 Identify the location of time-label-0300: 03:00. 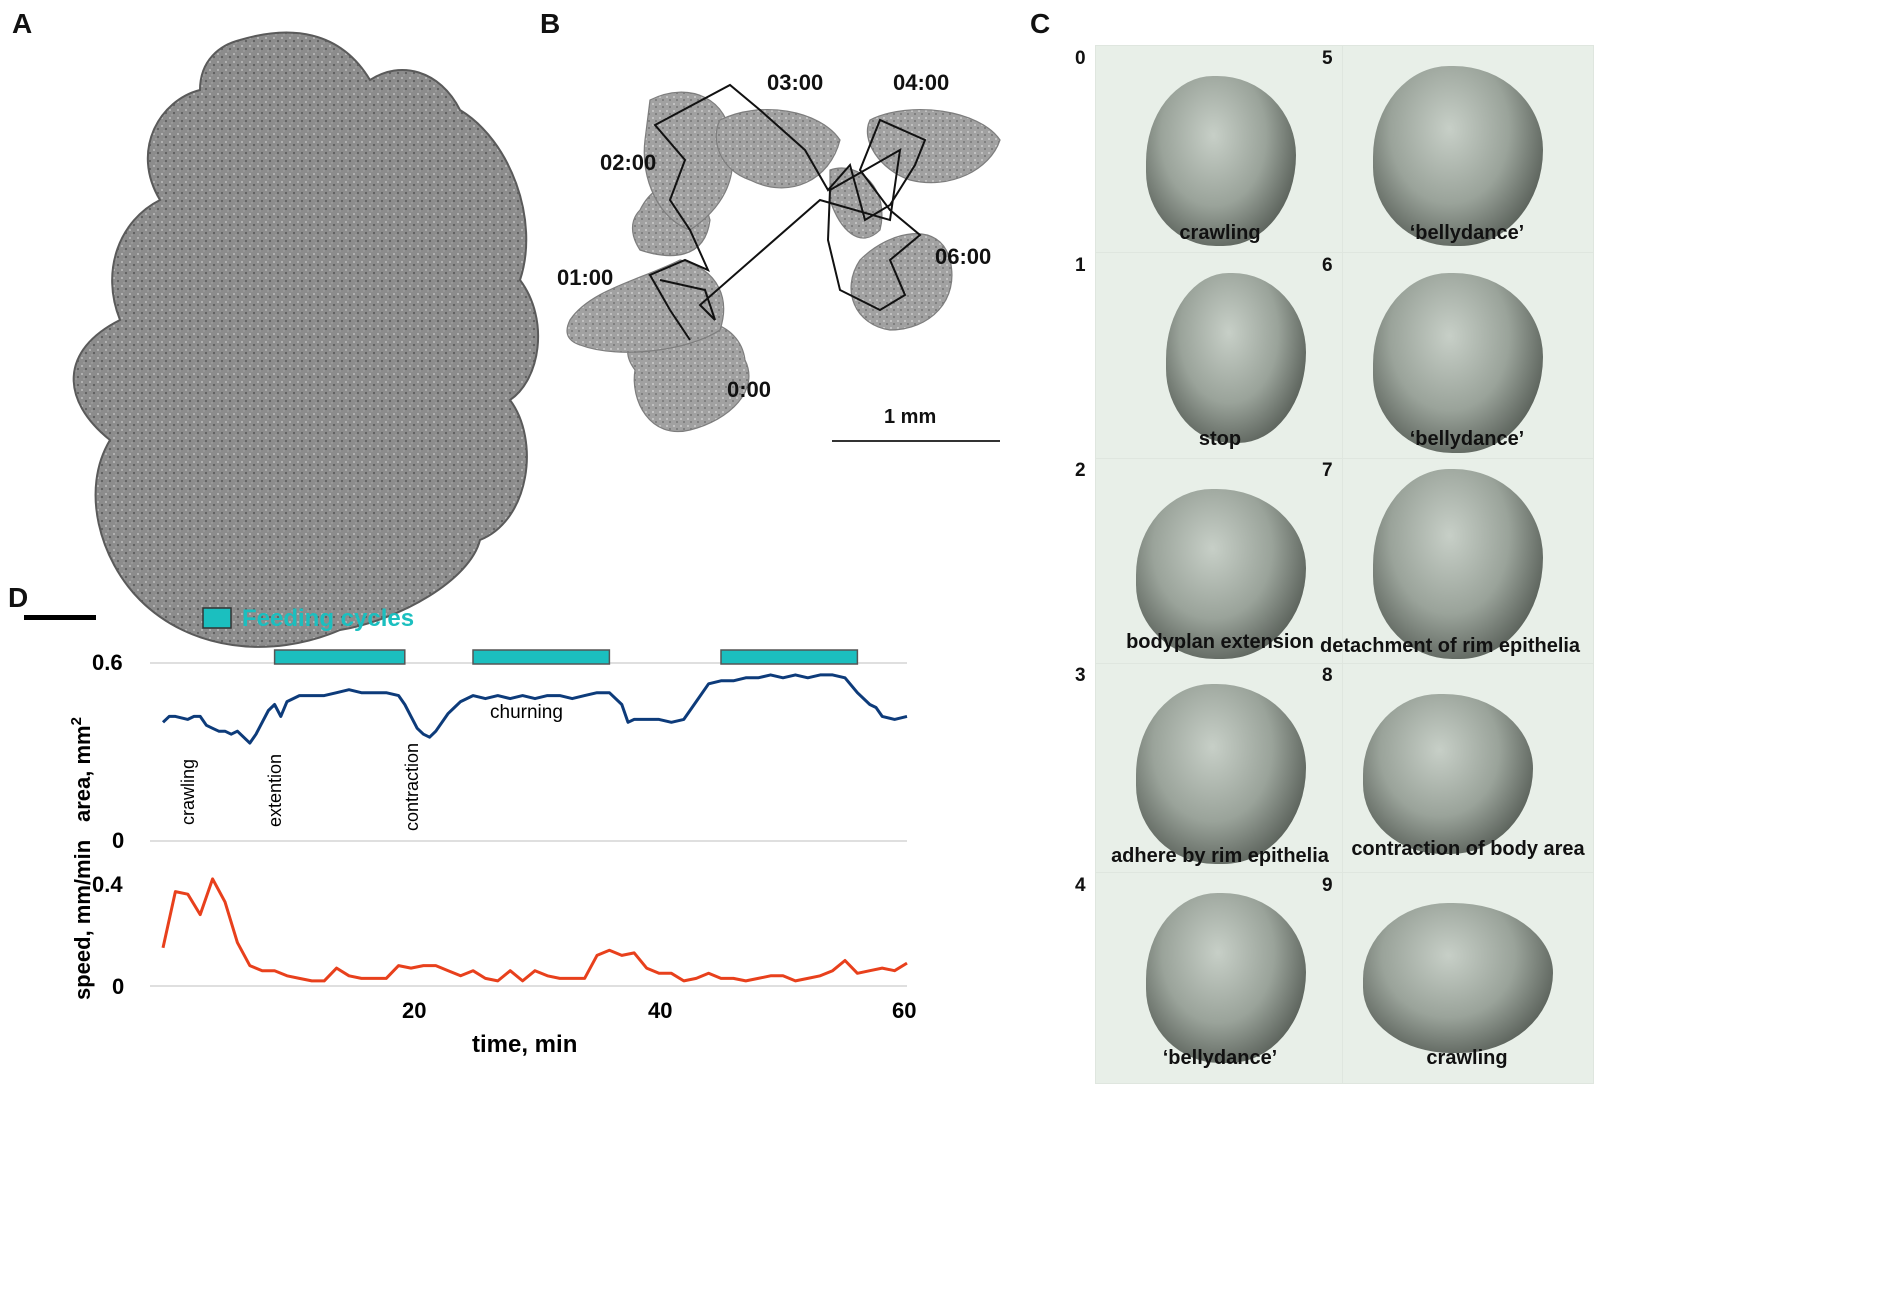
(795, 82).